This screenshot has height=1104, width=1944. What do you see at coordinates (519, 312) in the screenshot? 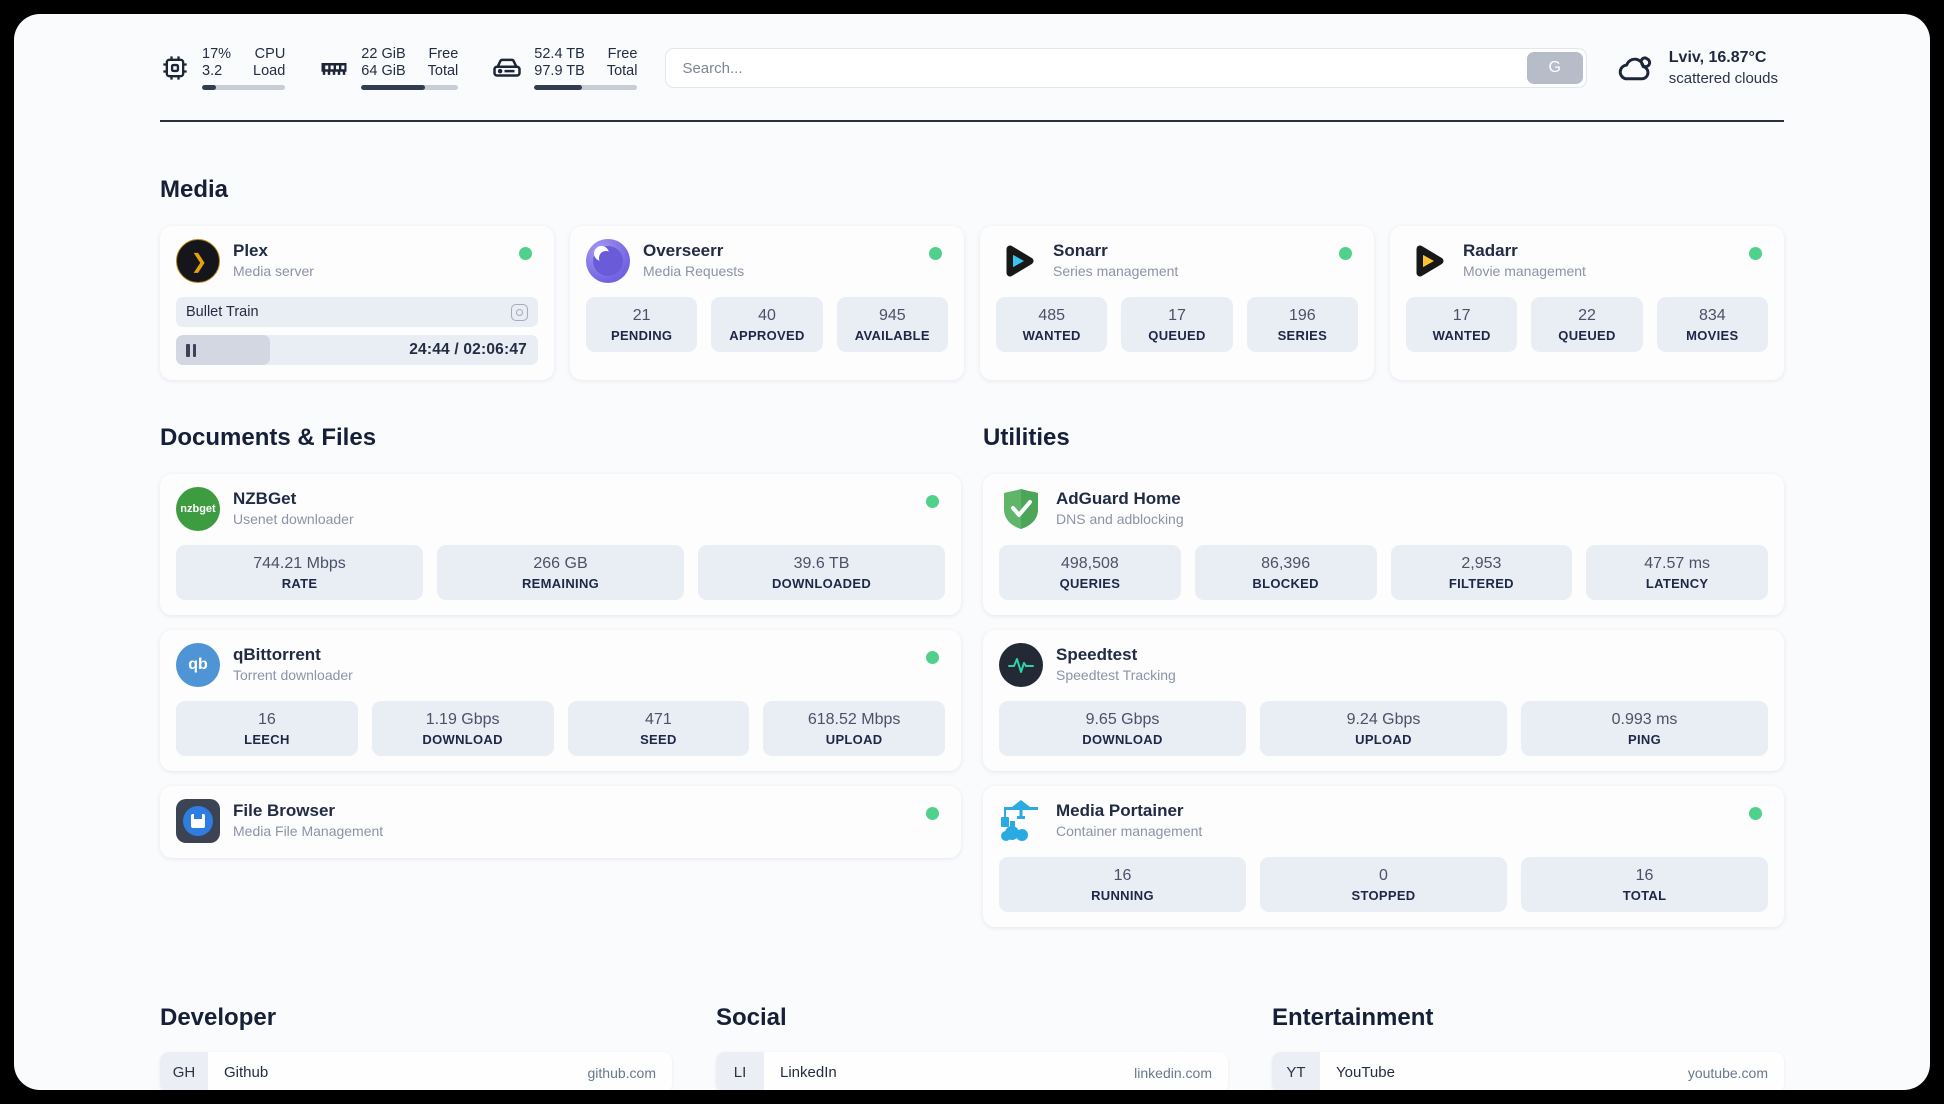
I see `media-type-icon` at bounding box center [519, 312].